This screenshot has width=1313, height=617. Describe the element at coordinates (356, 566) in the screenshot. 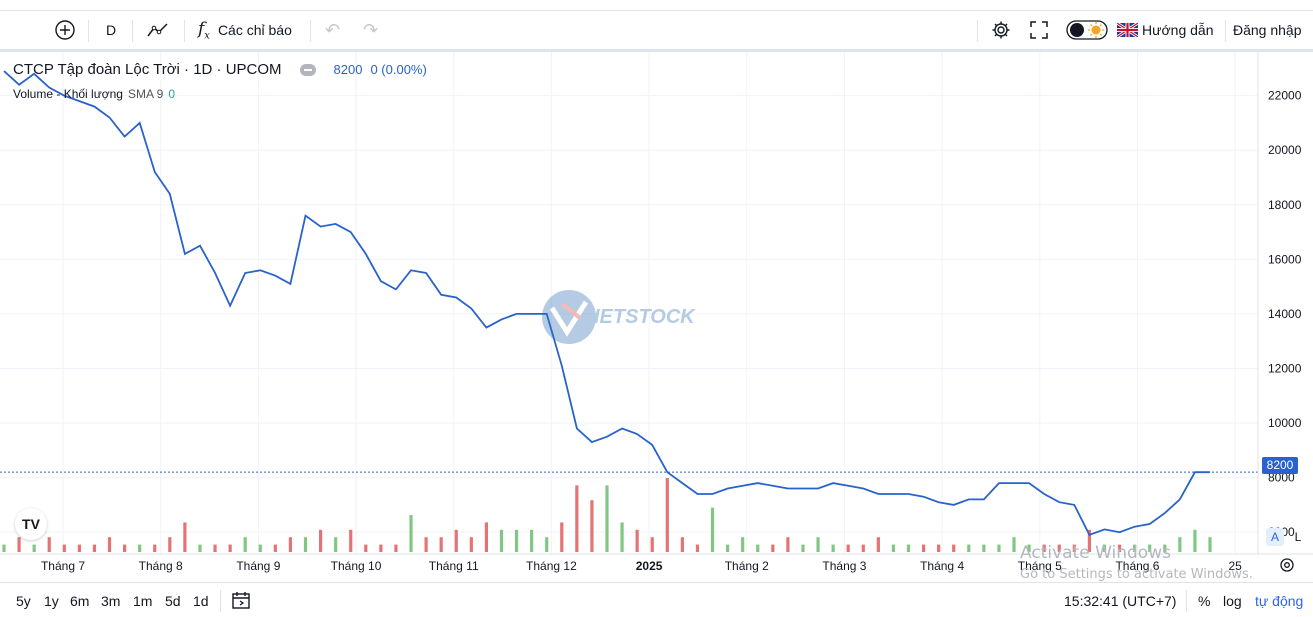

I see `x-tick-label: Tháng 10` at that location.